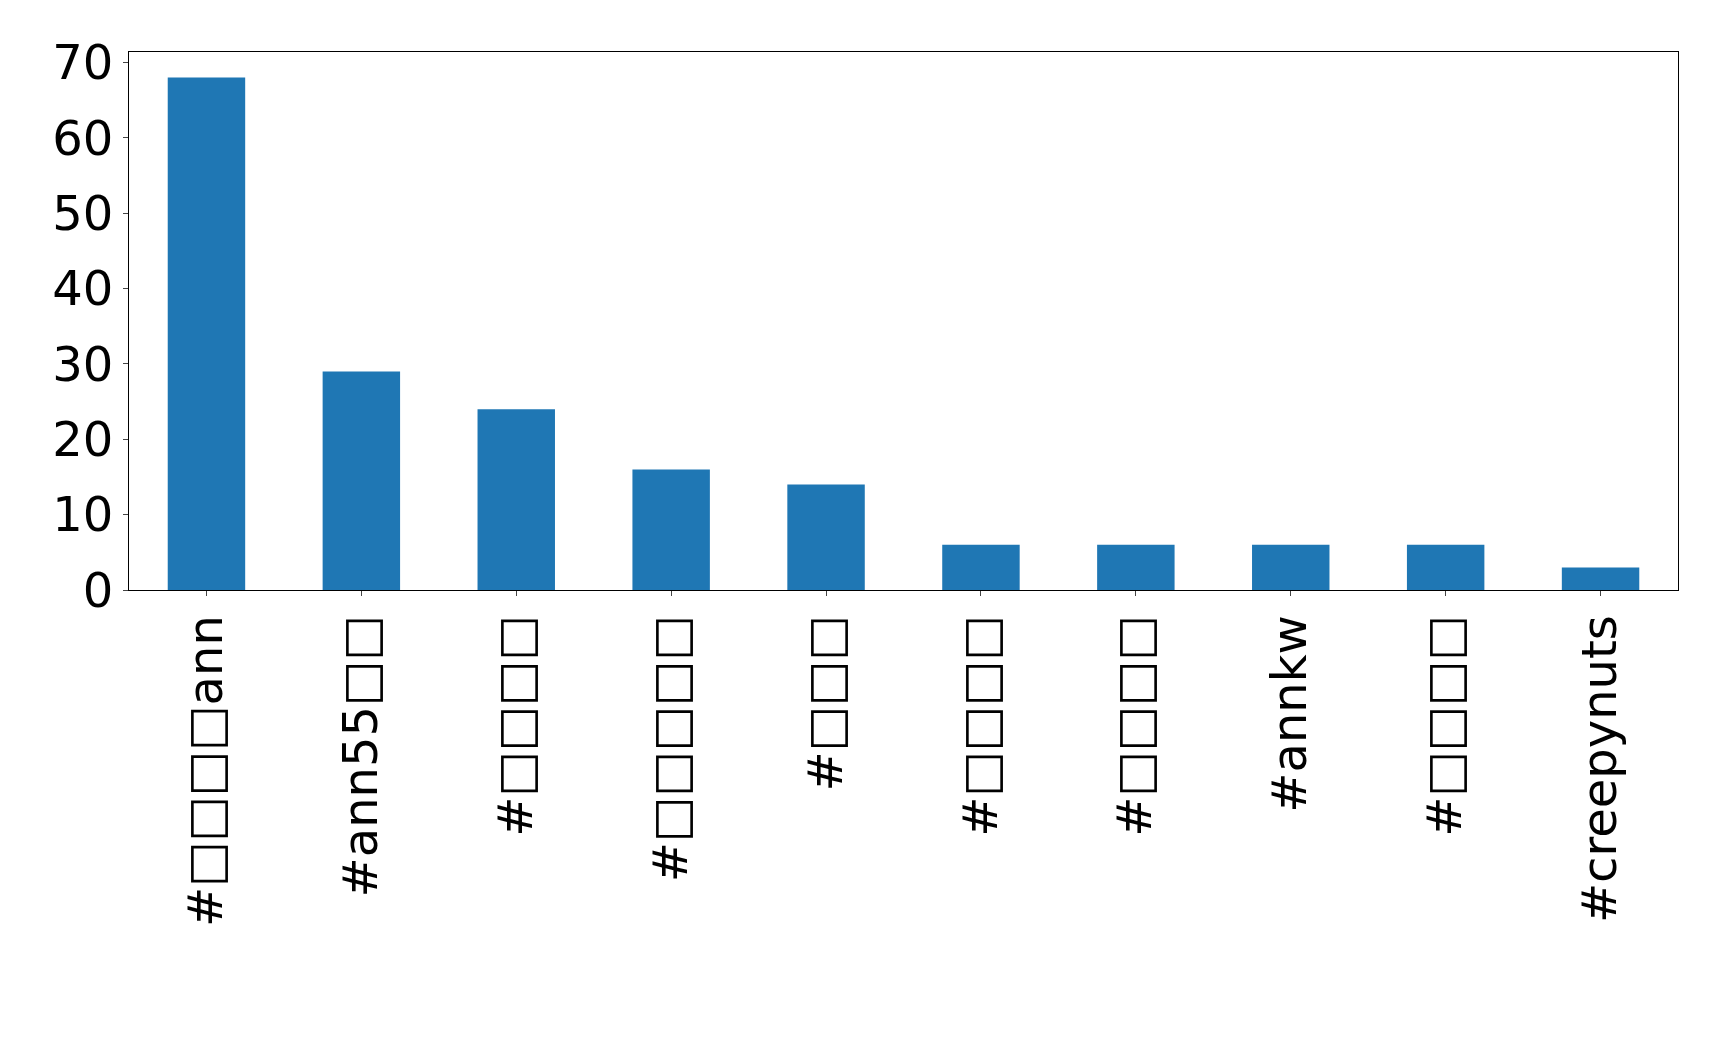 The image size is (1719, 1042). I want to click on x-tick-label: #ann55□□, so click(359, 756).